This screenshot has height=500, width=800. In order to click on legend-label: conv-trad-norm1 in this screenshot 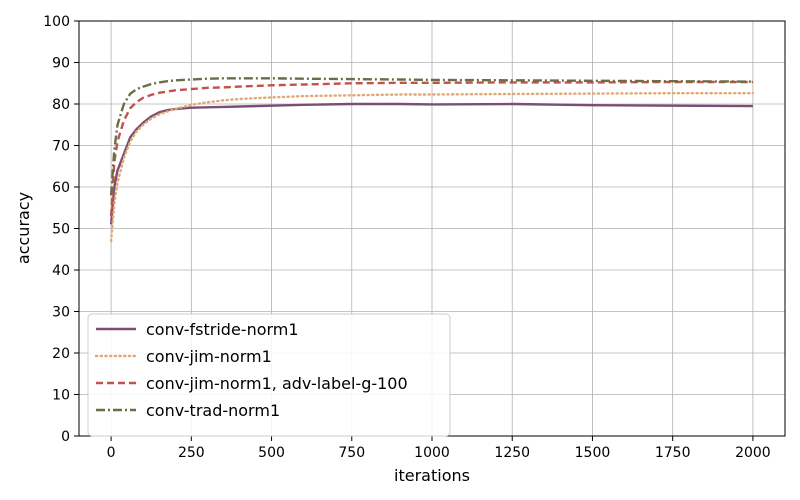, I will do `click(213, 410)`.